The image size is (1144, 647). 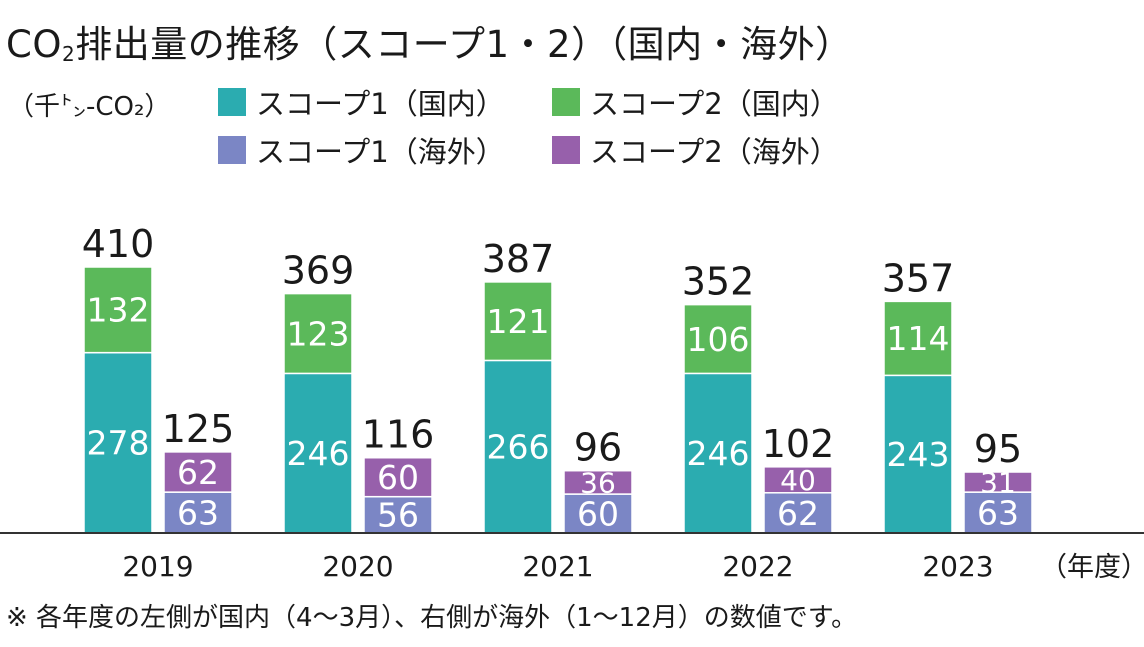 What do you see at coordinates (957, 566) in the screenshot?
I see `x-tick-2023: 2023` at bounding box center [957, 566].